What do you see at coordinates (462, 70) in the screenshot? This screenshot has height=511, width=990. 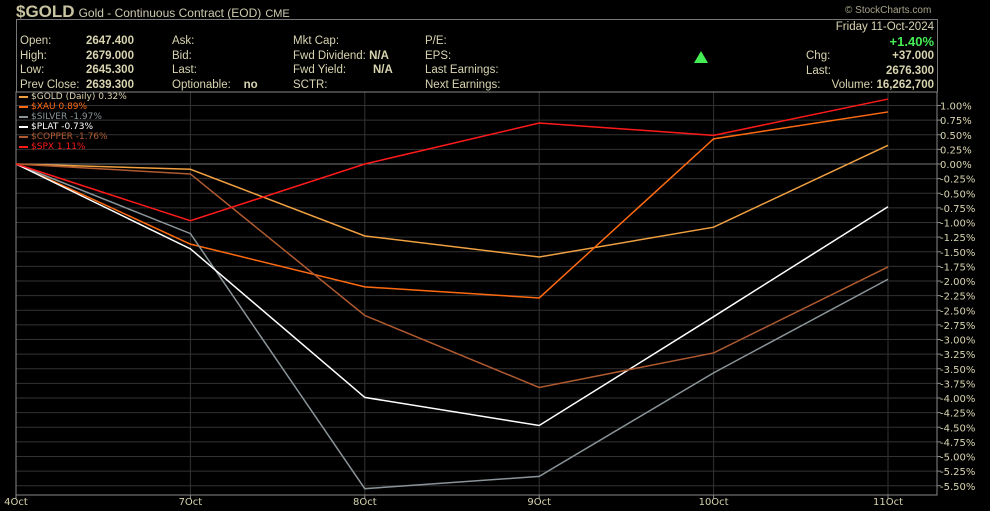 I see `last-earnings-label: Last Earnings:` at bounding box center [462, 70].